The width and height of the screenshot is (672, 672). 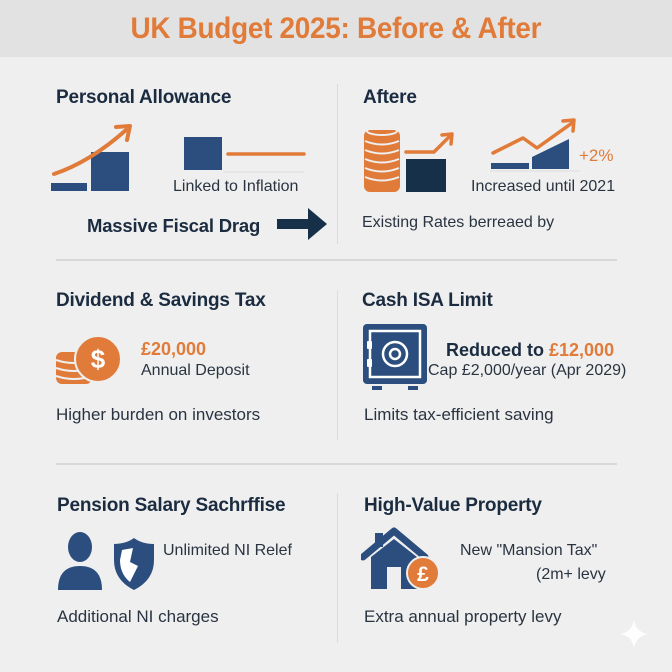 I want to click on reduced-to-line: Reduced to £12,000, so click(x=530, y=350).